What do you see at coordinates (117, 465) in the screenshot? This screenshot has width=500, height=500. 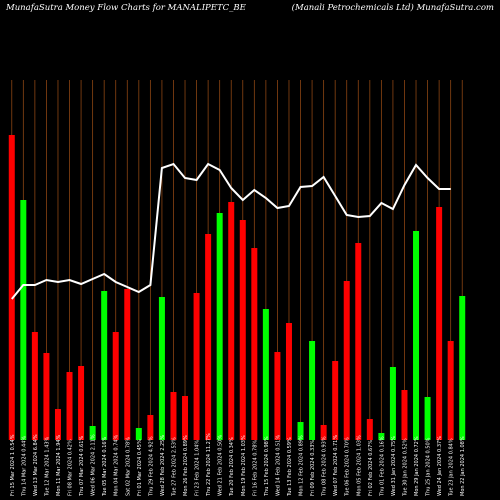 I see `x-tick-label: Mon 04 Mar 2024 0.74%` at bounding box center [117, 465].